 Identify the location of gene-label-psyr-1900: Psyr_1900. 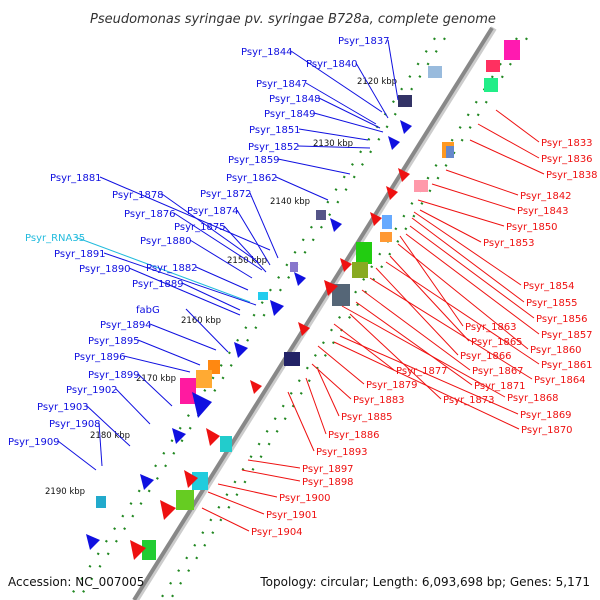
(305, 498).